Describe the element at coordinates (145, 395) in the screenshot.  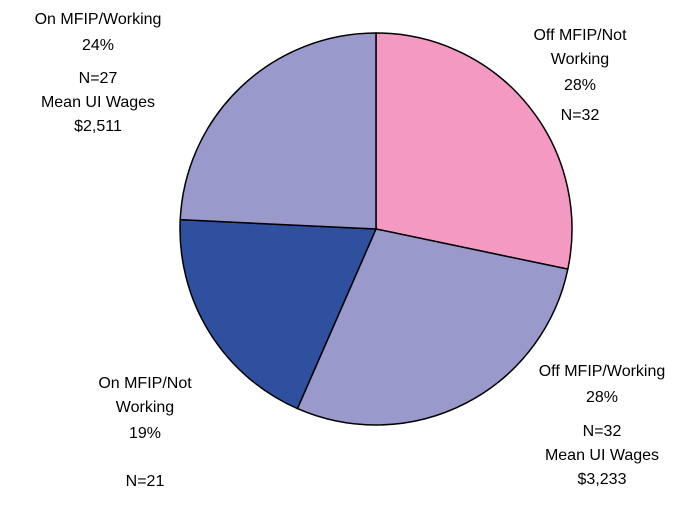
I see `category-label: On MFIP/Not Working` at that location.